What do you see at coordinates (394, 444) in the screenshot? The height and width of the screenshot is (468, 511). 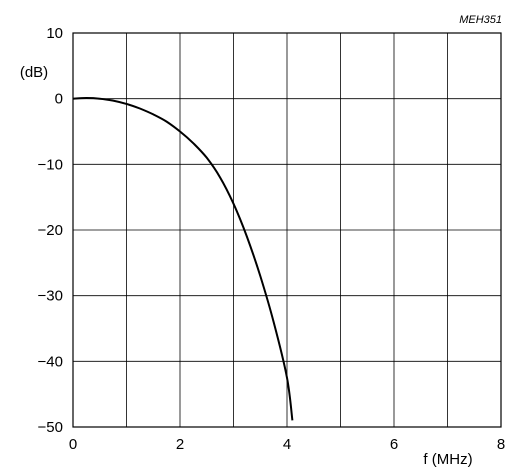 I see `x-tick-label: 6` at bounding box center [394, 444].